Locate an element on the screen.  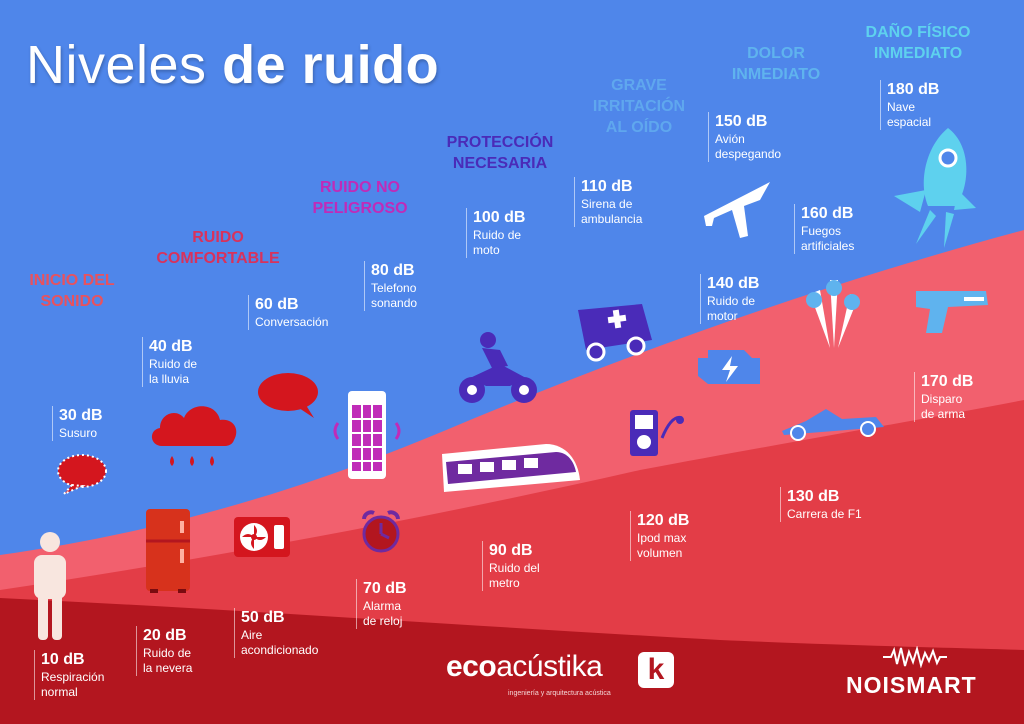
level-70: 70 dB Alarma de reloj is located at coordinates (381, 604).